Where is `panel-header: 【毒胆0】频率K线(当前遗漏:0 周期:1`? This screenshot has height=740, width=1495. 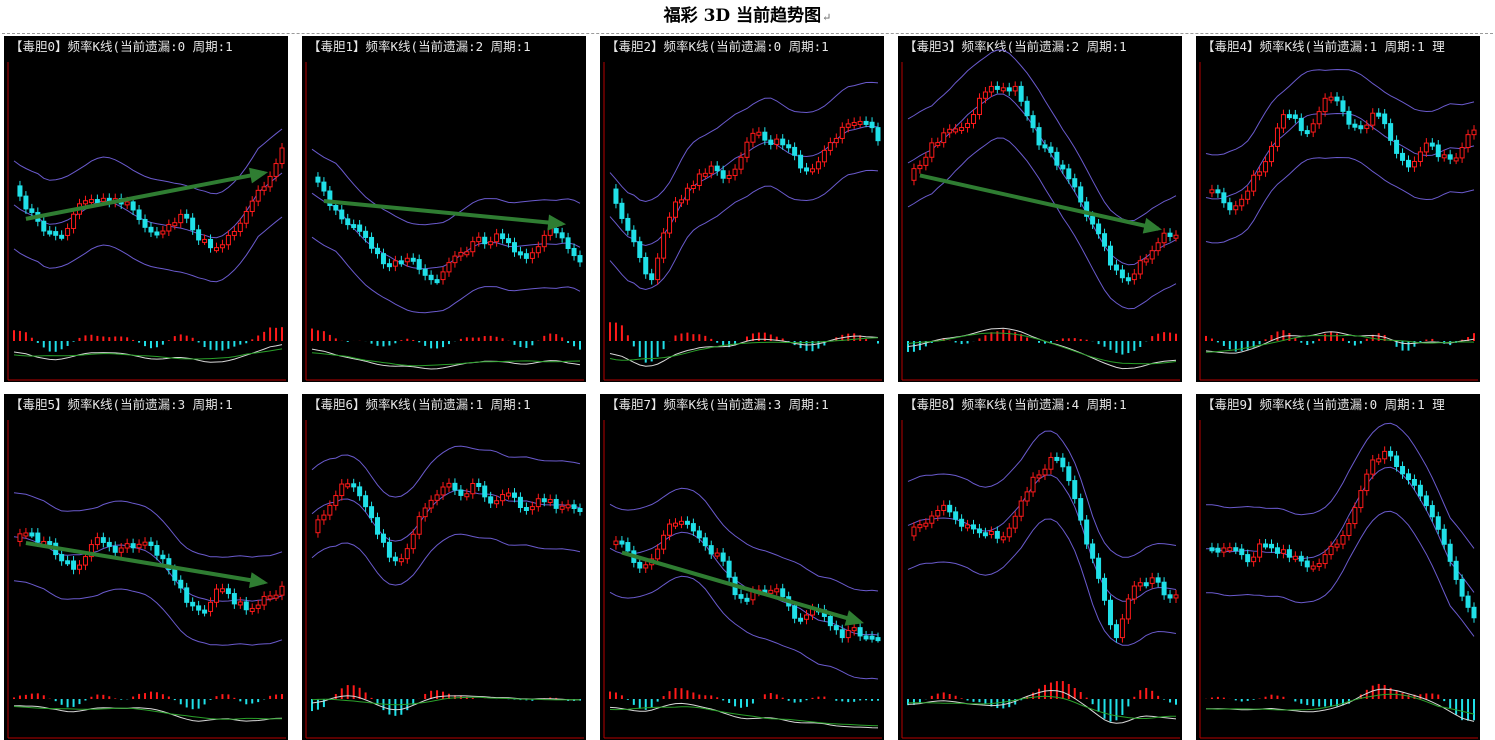 panel-header: 【毒胆0】频率K线(当前遗漏:0 周期:1 is located at coordinates (121, 46).